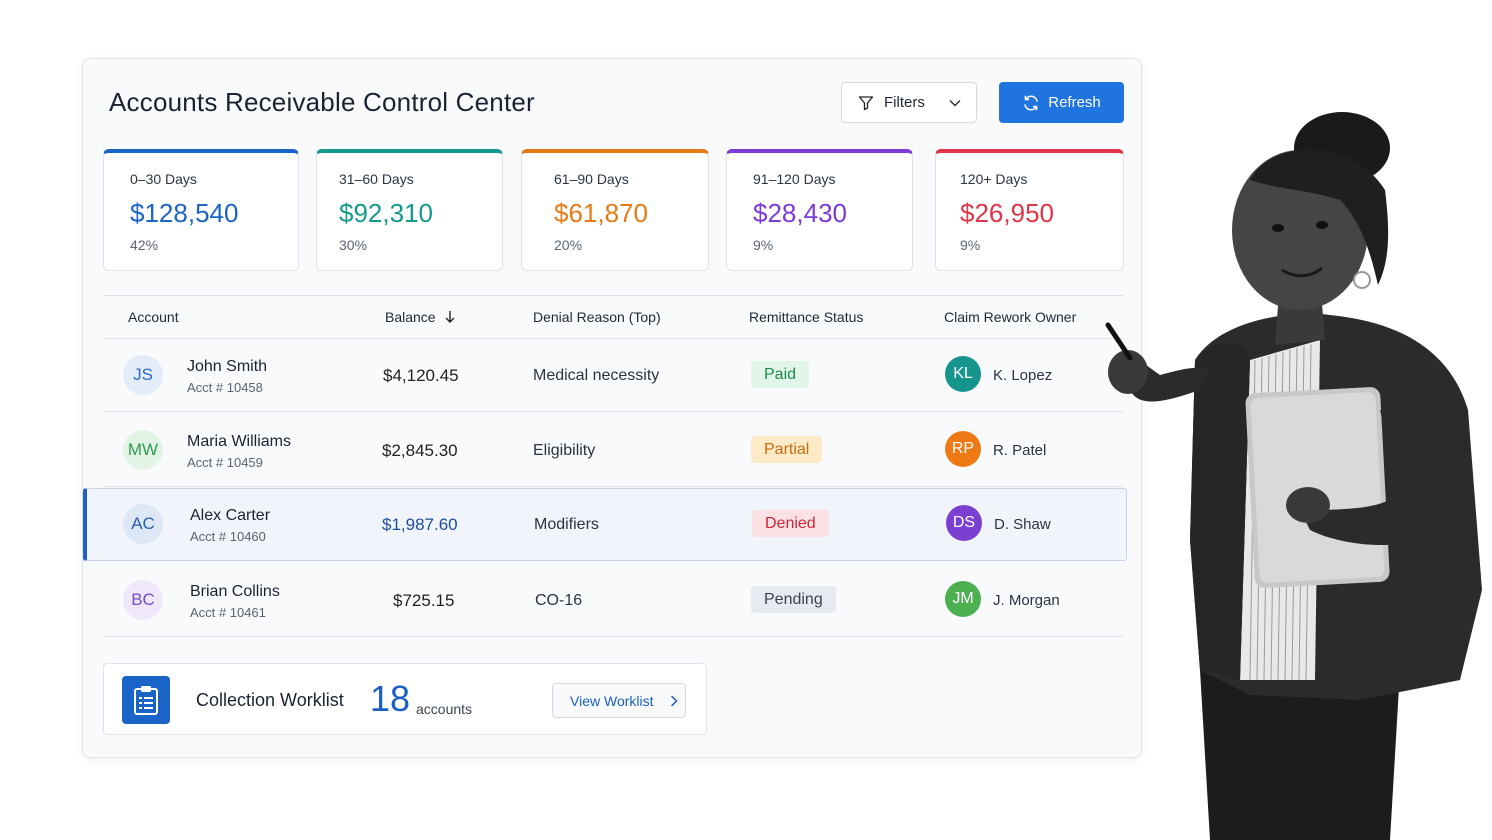 The image size is (1492, 840). What do you see at coordinates (963, 599) in the screenshot?
I see `owner-avatar: JM` at bounding box center [963, 599].